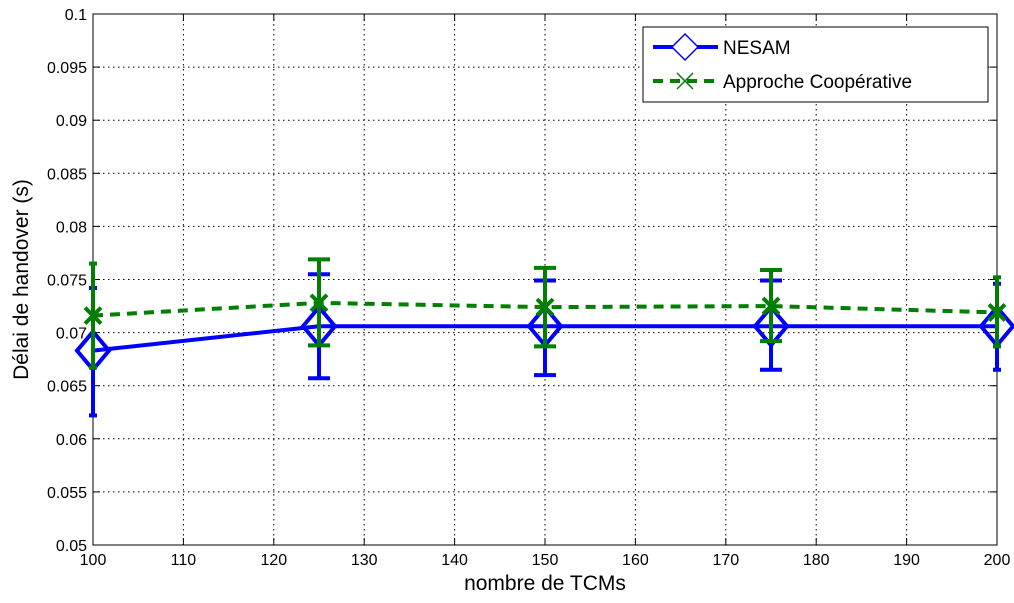  What do you see at coordinates (71, 440) in the screenshot?
I see `y-tick-label: 0.06` at bounding box center [71, 440].